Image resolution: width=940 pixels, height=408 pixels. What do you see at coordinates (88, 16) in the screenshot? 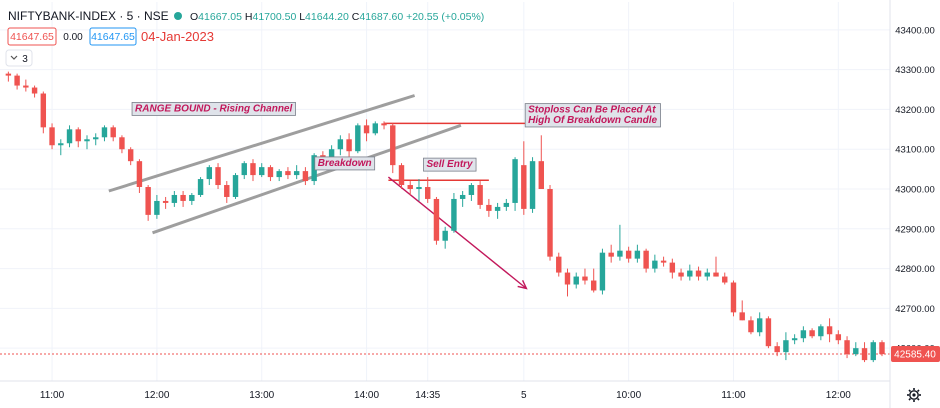
I see `symbol-title: NIFTYBANK-INDEX · 5 · NSE` at bounding box center [88, 16].